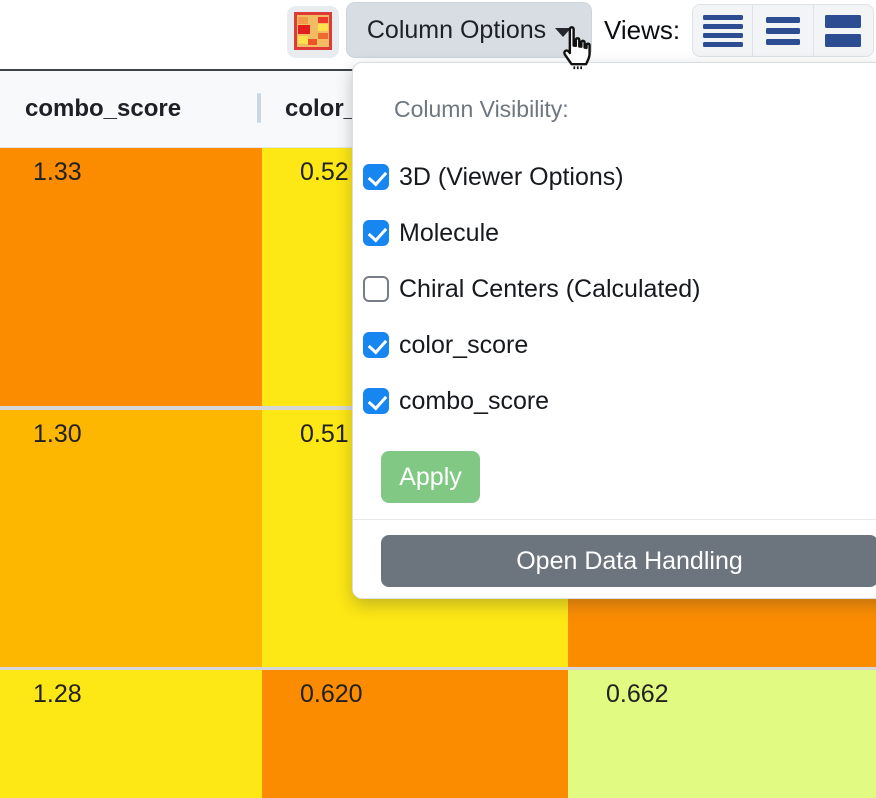 The height and width of the screenshot is (798, 876). I want to click on three-rows-icon, so click(782, 30).